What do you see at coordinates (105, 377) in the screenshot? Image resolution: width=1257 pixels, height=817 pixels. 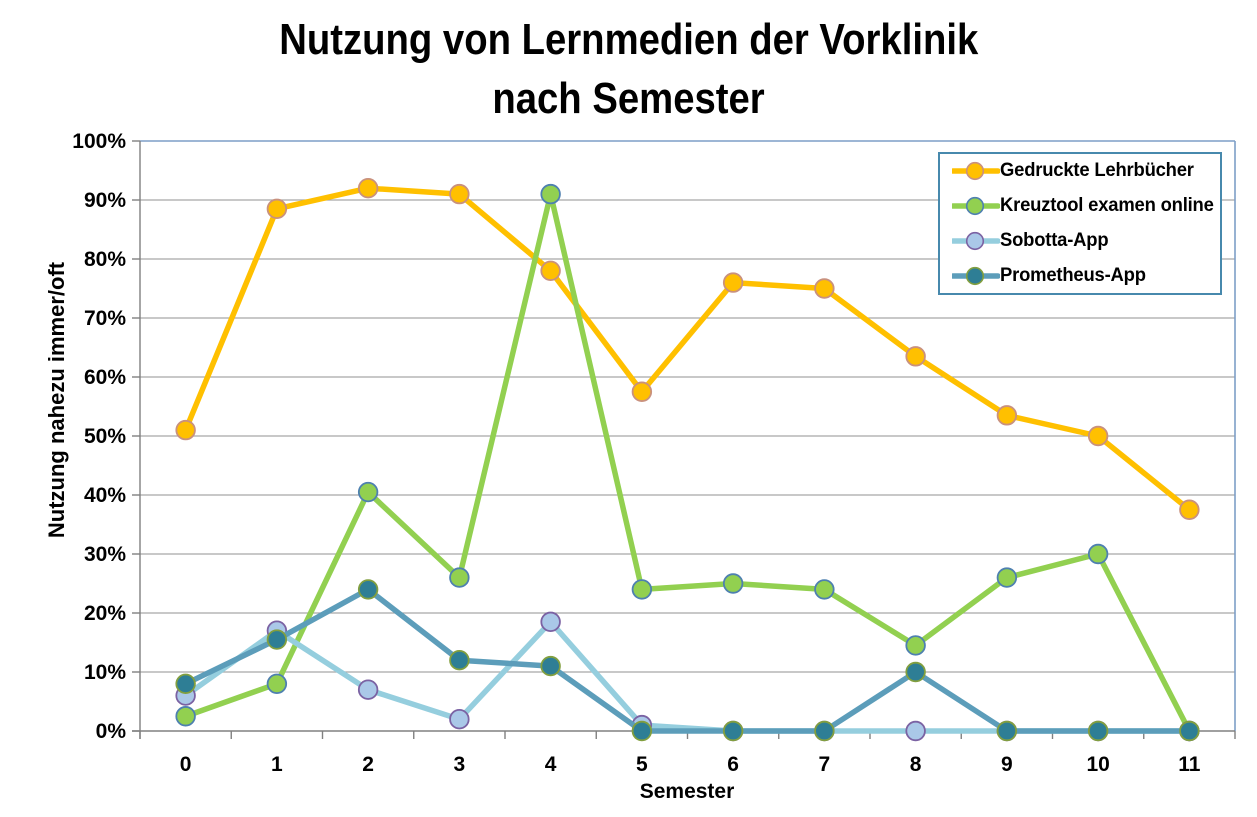 I see `y-tick-label: 60%` at bounding box center [105, 377].